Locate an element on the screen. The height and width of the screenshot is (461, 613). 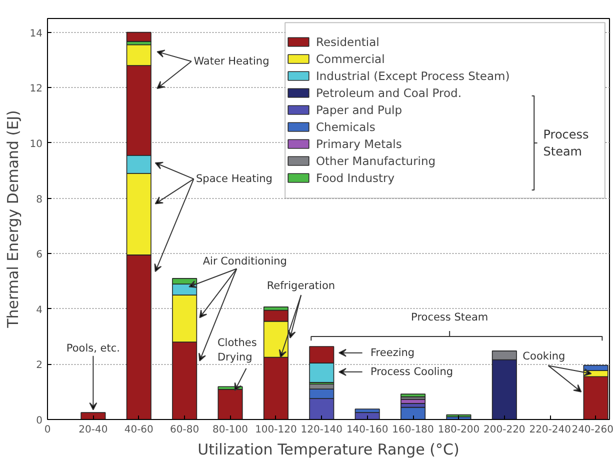
y-tick-label: 10 is located at coordinates (36, 144).